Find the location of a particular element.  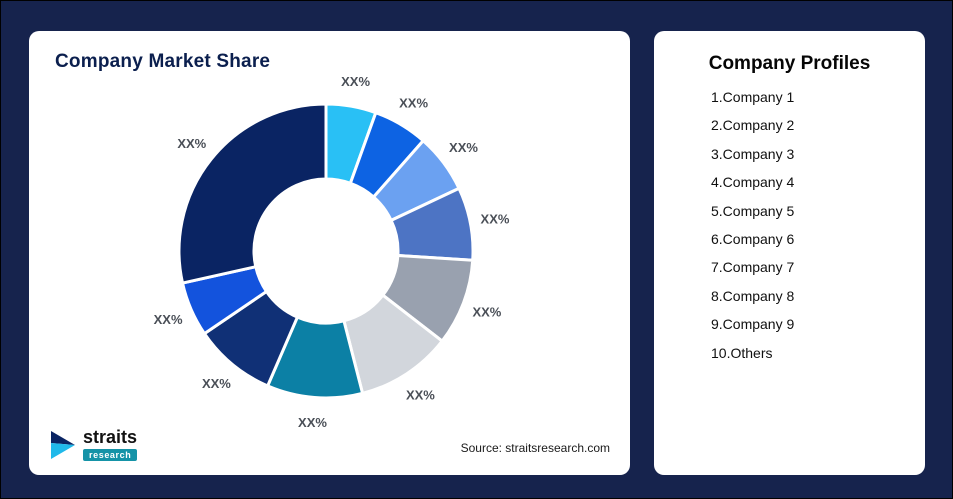

donut-segment-others is located at coordinates (252, 193).